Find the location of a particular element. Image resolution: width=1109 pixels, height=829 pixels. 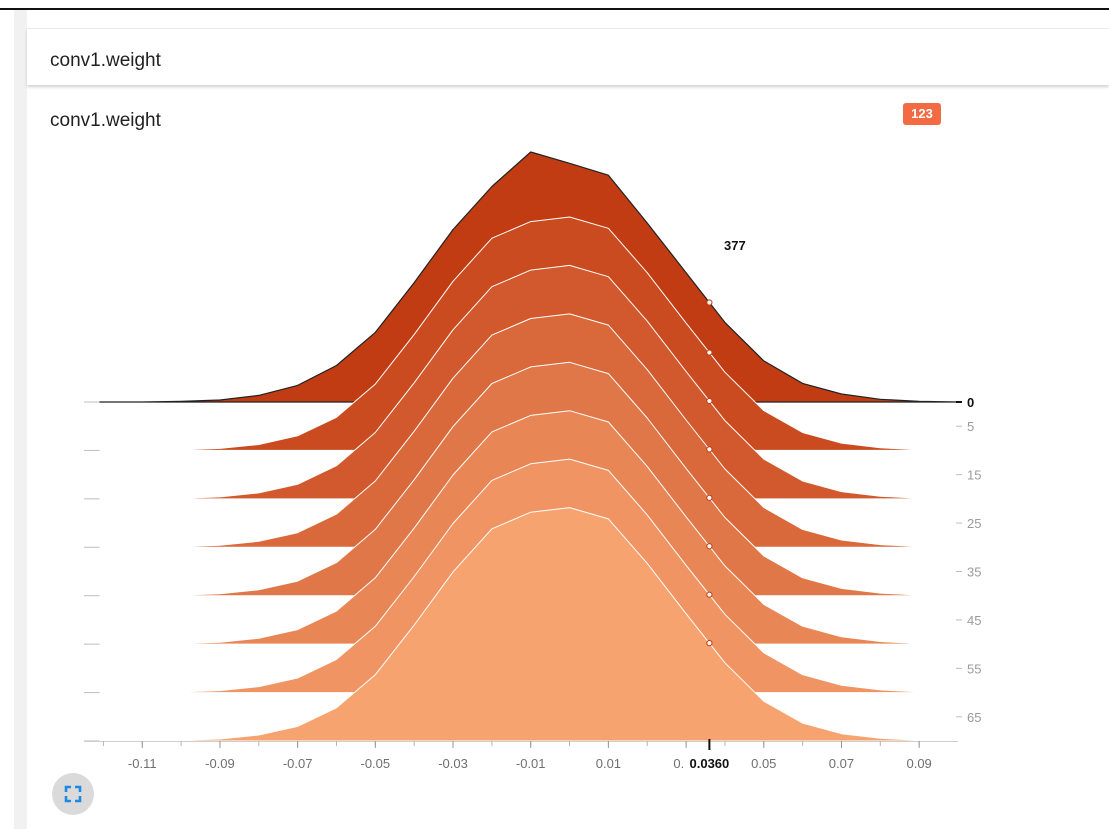

y-axis: 0 5 15 25 35 45 55 65 is located at coordinates (968, 560).